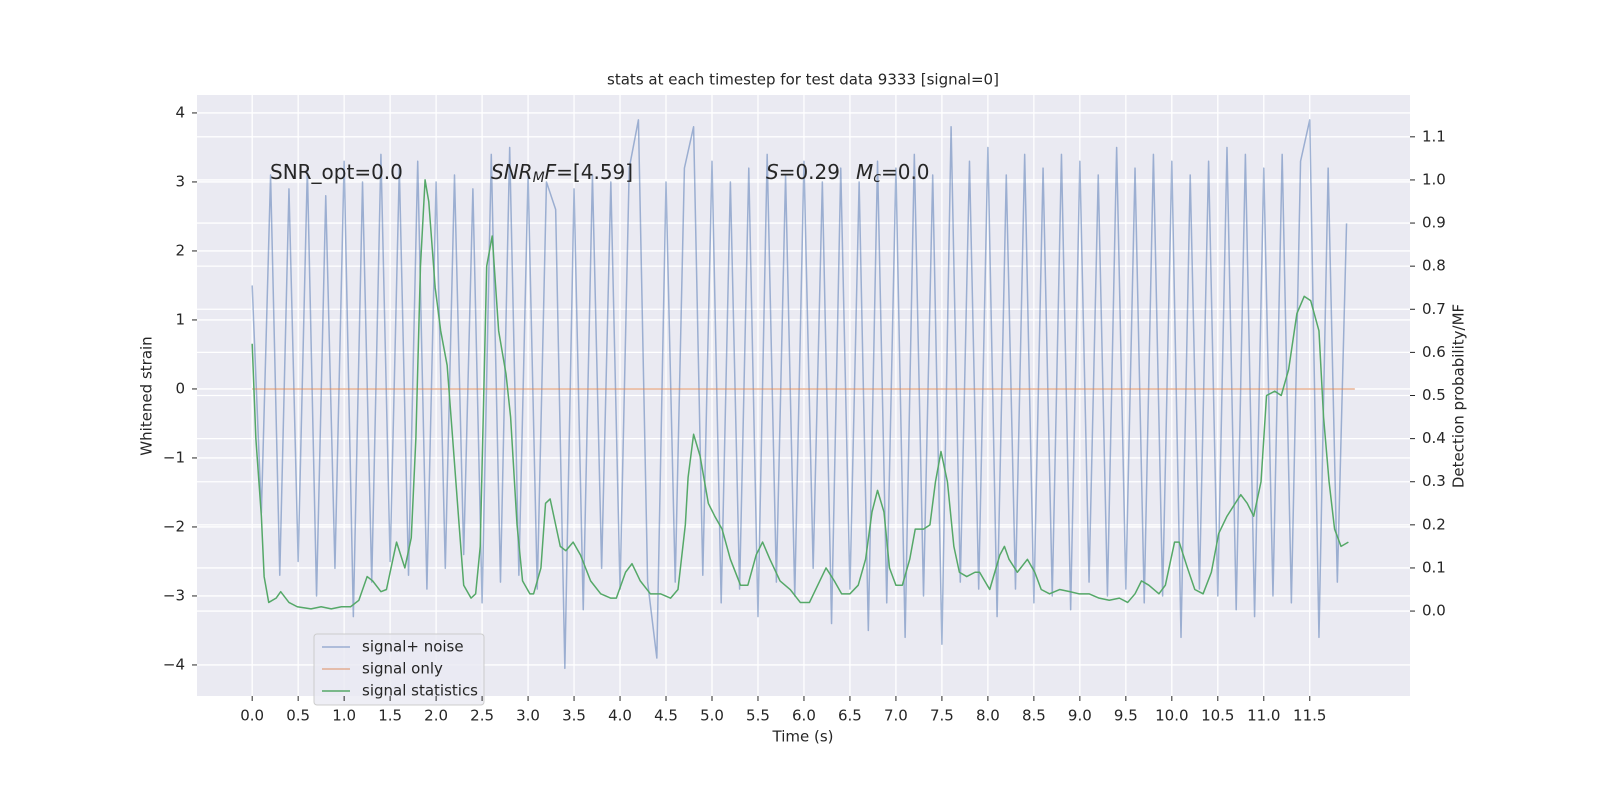 This screenshot has height=800, width=1600. Describe the element at coordinates (413, 647) in the screenshot. I see `legend-label: signal+ noise` at that location.